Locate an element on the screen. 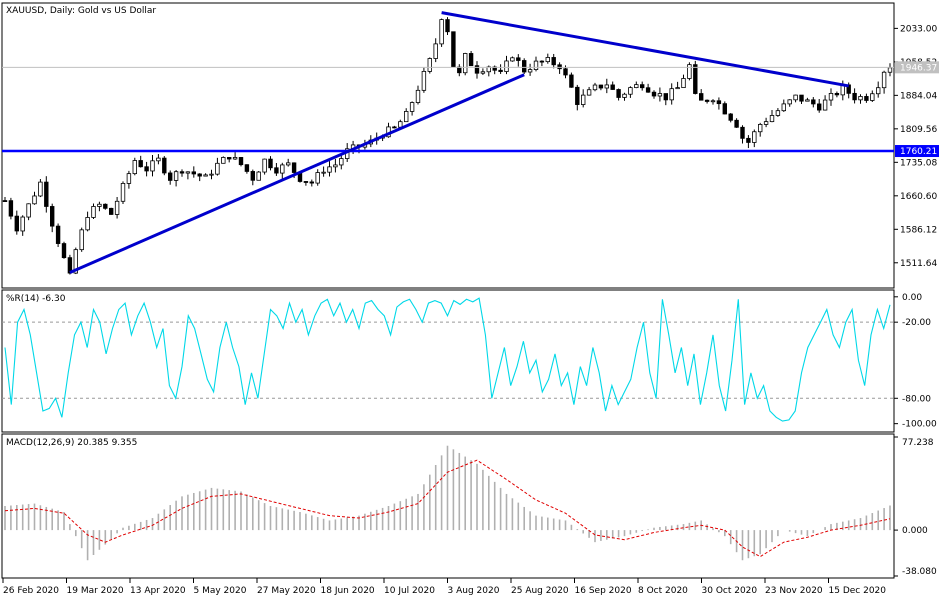 The image size is (950, 600). price-tick-label: 1809.56 is located at coordinates (918, 130).